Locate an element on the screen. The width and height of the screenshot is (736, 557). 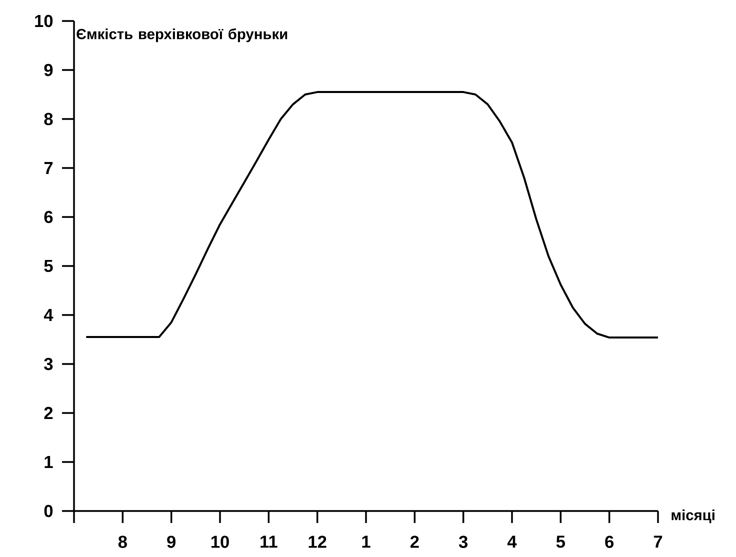
y-tick-label: 10 is located at coordinates (44, 21).